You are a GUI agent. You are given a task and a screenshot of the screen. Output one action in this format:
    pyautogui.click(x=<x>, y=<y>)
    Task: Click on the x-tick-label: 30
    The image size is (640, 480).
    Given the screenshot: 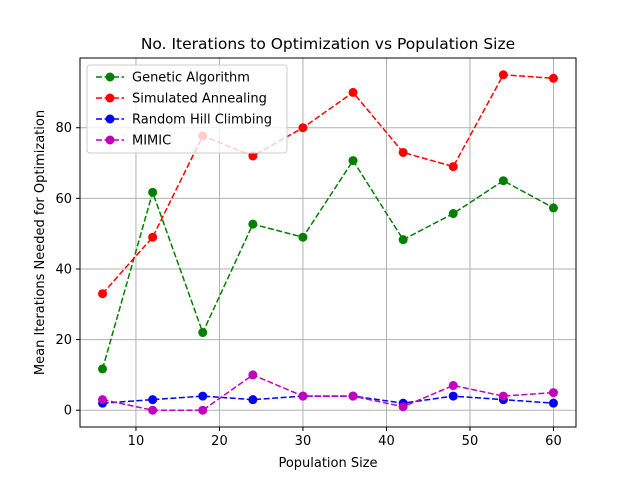 What is the action you would take?
    pyautogui.click(x=303, y=441)
    